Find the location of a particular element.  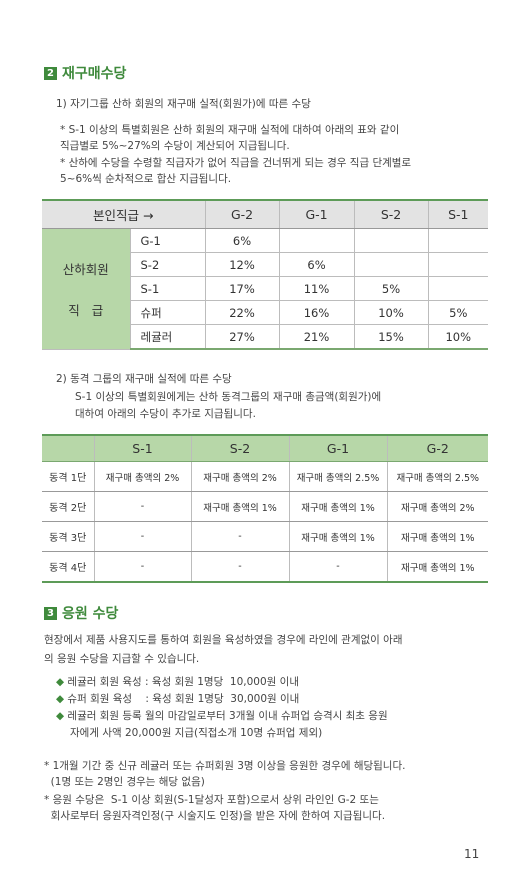

table1-side-label: 산하회원 직 급 is located at coordinates (86, 289).